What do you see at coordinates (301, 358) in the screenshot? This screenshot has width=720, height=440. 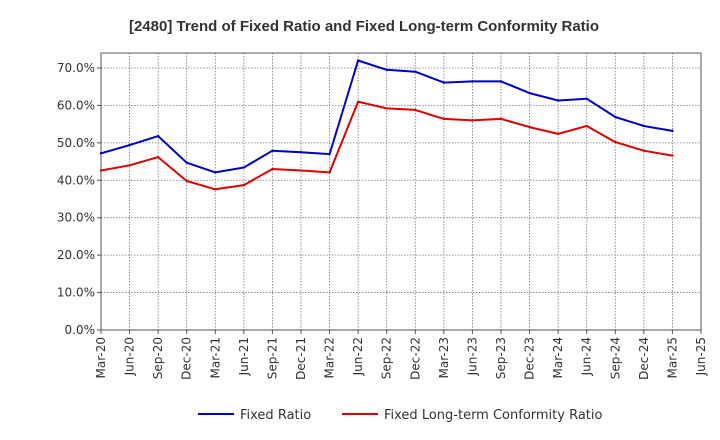 I see `x-tick-label: Dec-21` at bounding box center [301, 358].